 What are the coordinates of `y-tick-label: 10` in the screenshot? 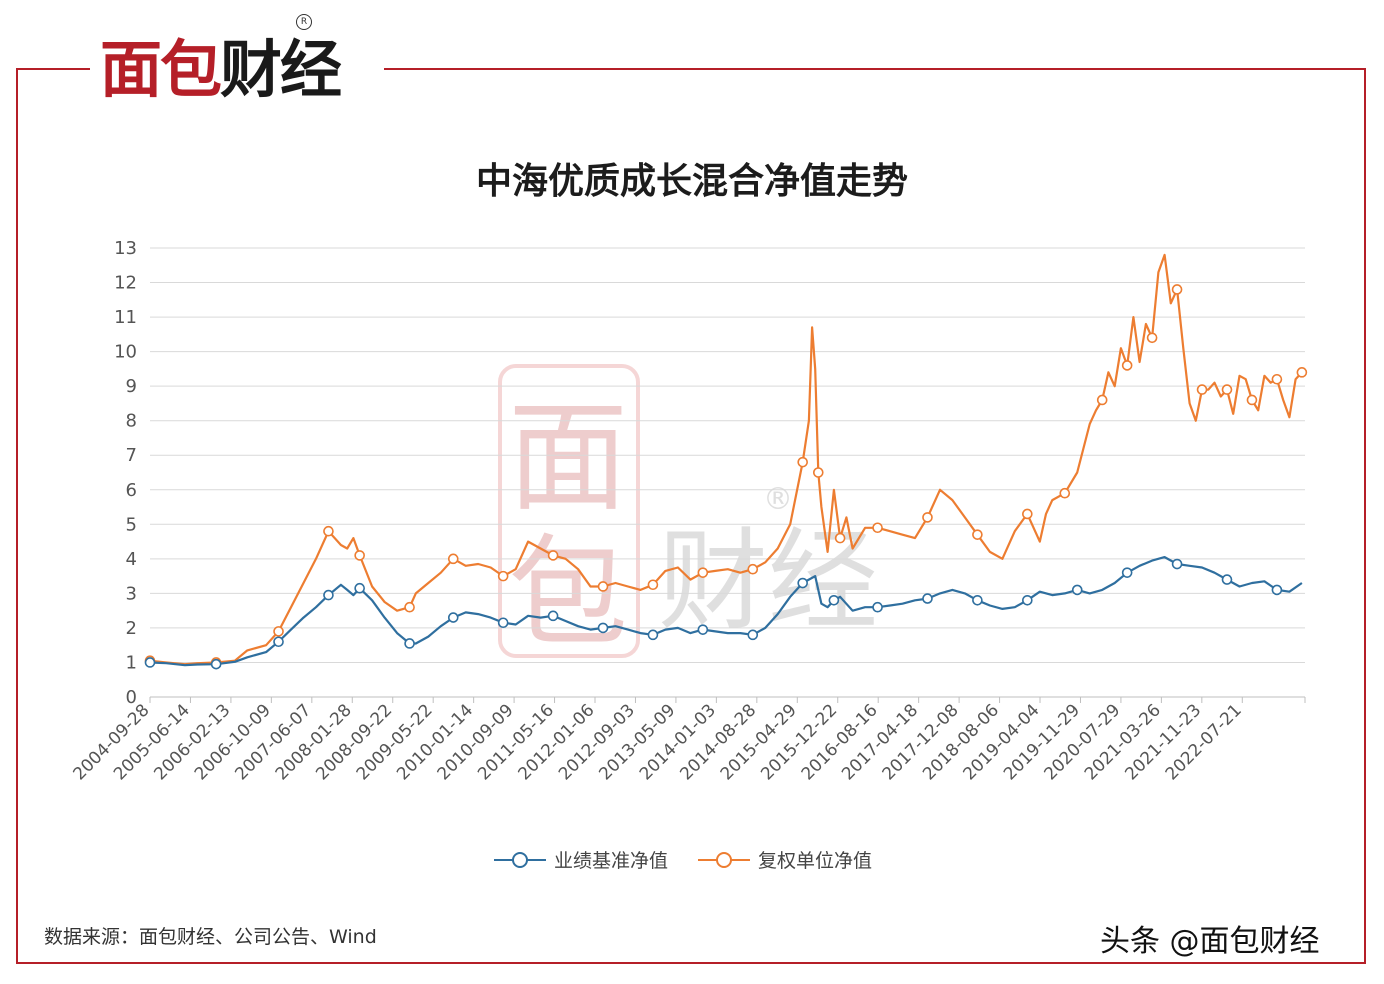 It's located at (125, 352).